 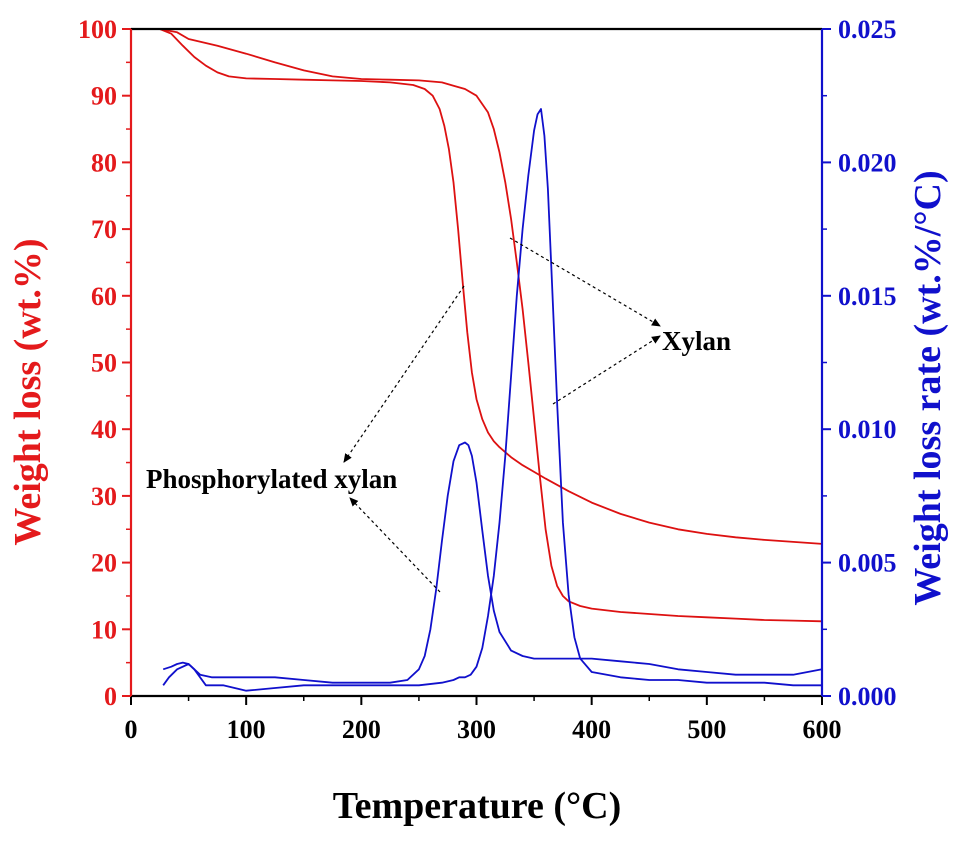 What do you see at coordinates (404, 374) in the screenshot?
I see `phos-tg-pointer-arrow` at bounding box center [404, 374].